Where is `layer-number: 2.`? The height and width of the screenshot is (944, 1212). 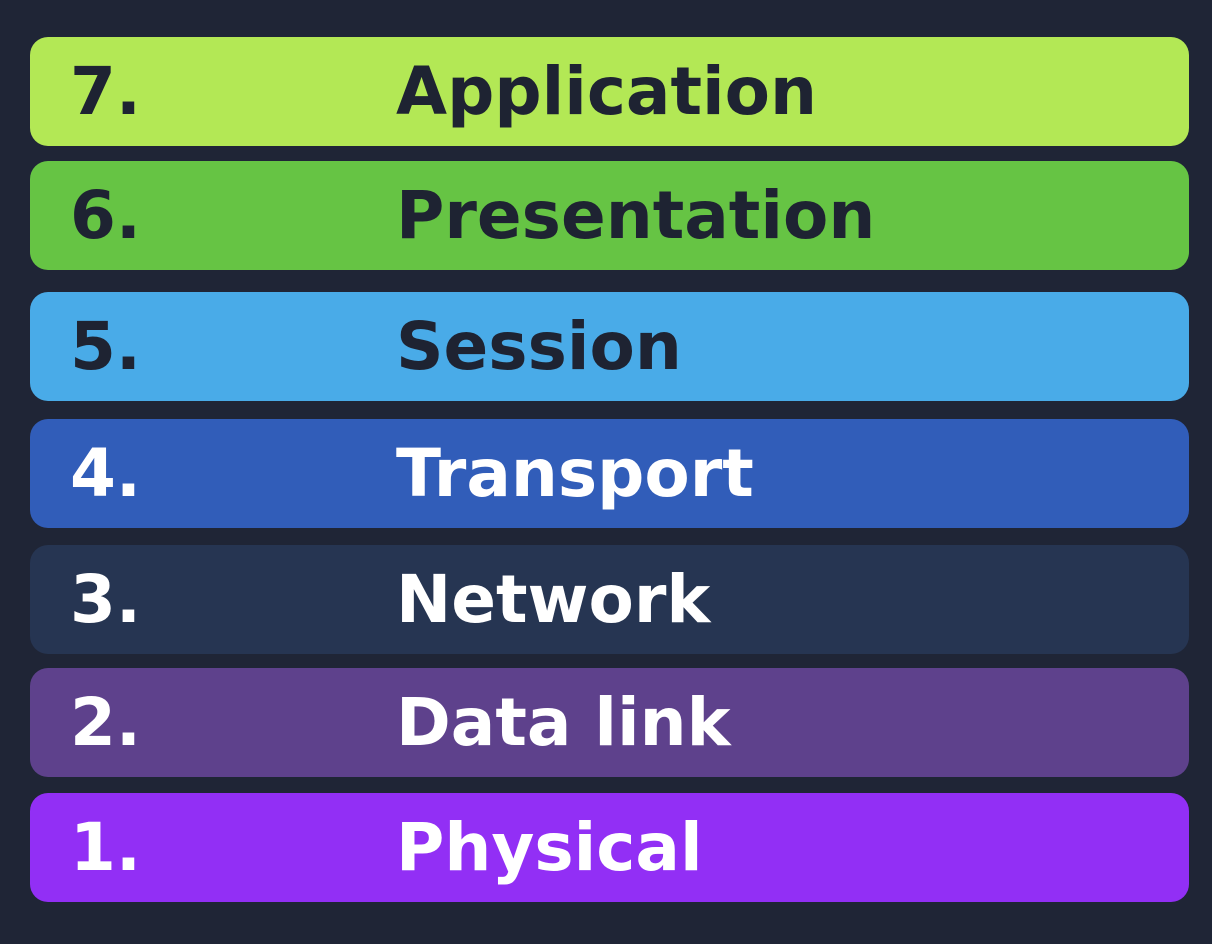 layer-number: 2. is located at coordinates (105, 722).